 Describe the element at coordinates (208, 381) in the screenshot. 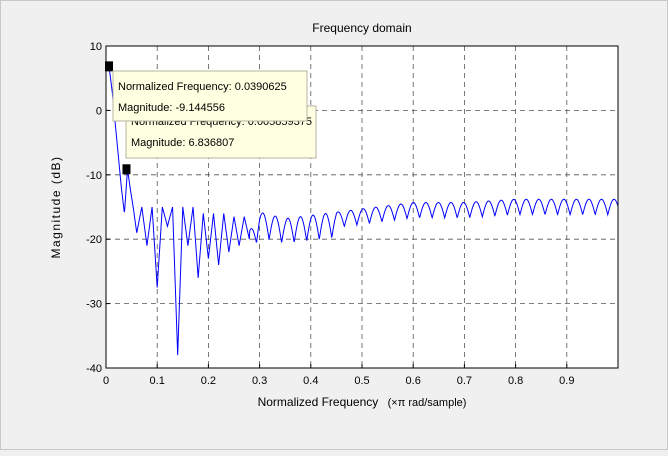

I see `x-tick-label: 0.2` at that location.